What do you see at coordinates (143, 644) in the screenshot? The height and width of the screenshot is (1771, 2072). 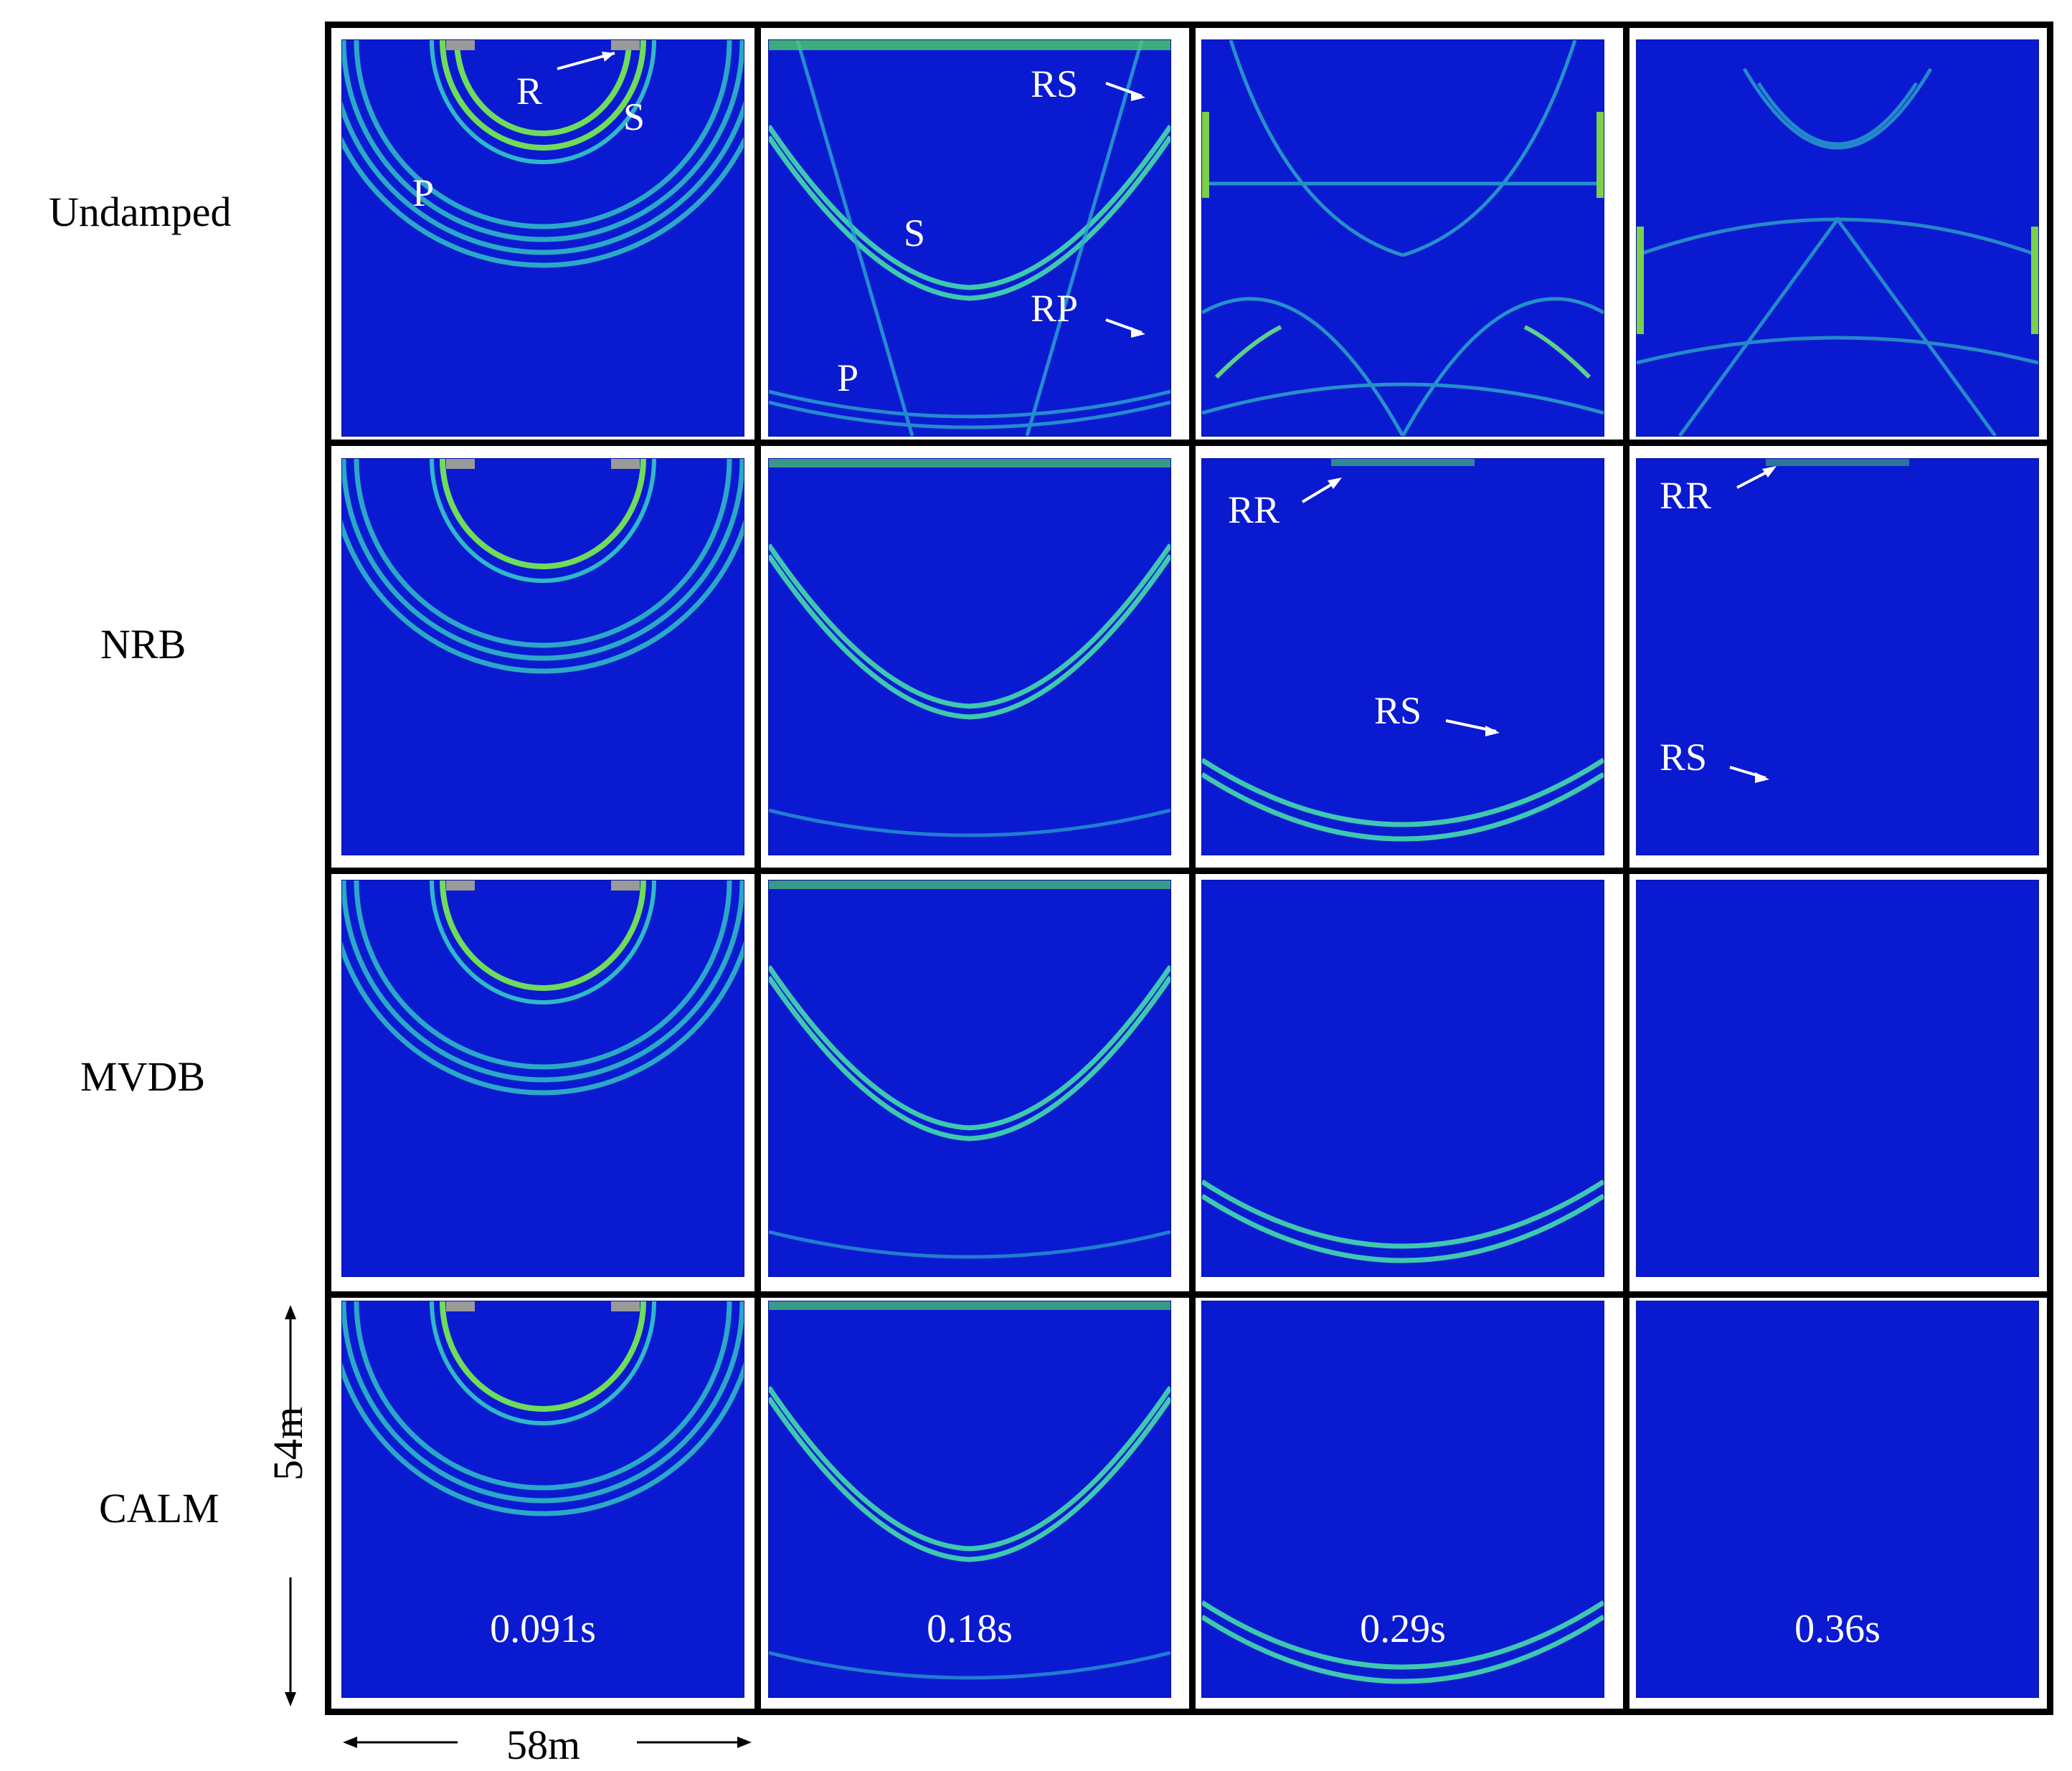 I see `row-label-nrb: NRB` at bounding box center [143, 644].